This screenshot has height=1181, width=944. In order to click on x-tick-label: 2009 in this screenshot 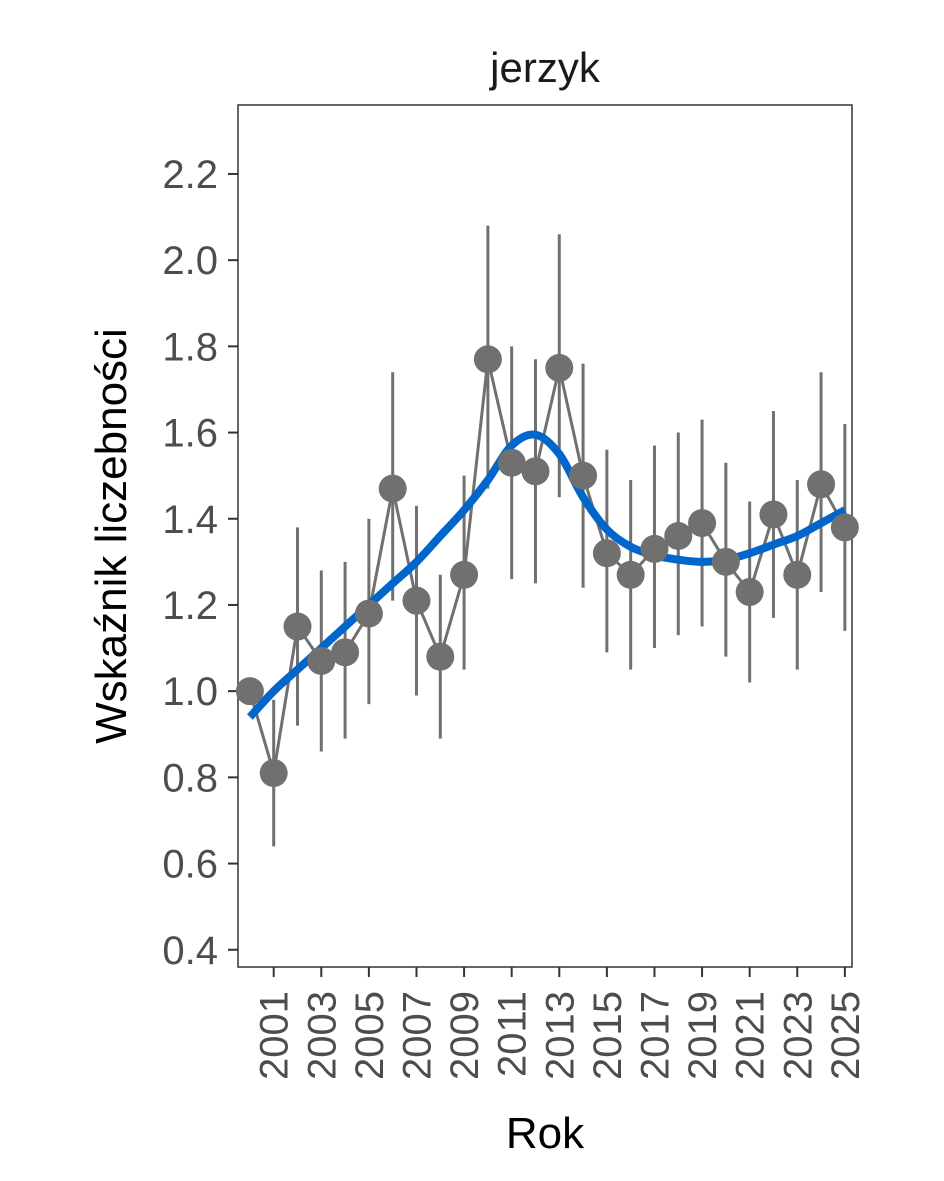, I will do `click(465, 1035)`.